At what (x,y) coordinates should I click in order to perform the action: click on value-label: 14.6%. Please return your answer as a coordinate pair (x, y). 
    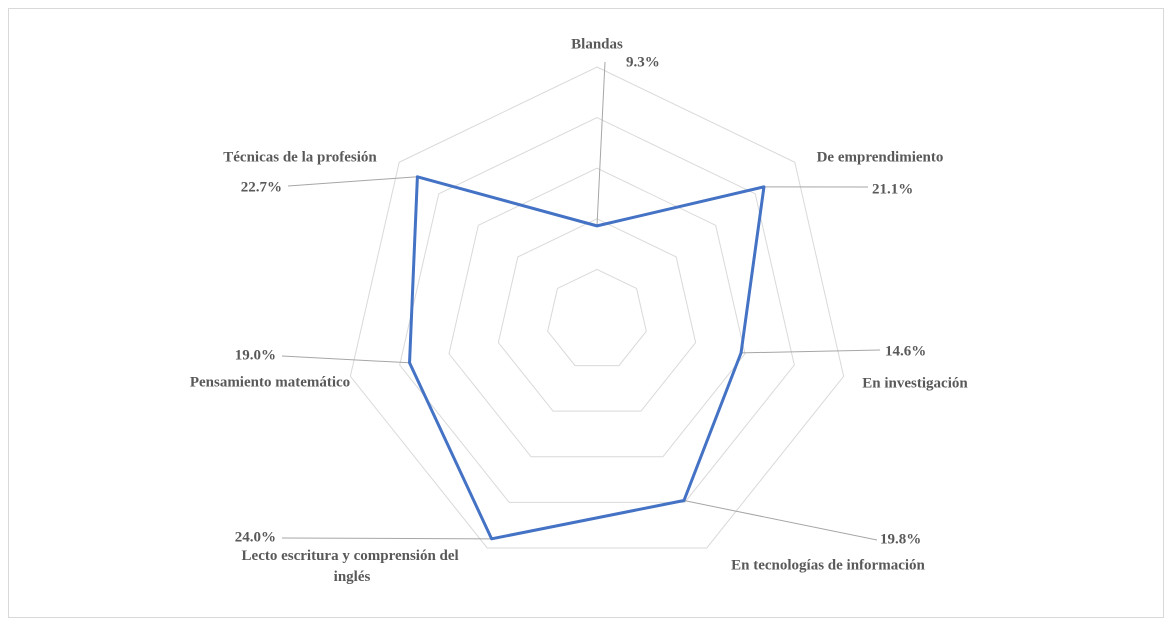
    Looking at the image, I should click on (905, 351).